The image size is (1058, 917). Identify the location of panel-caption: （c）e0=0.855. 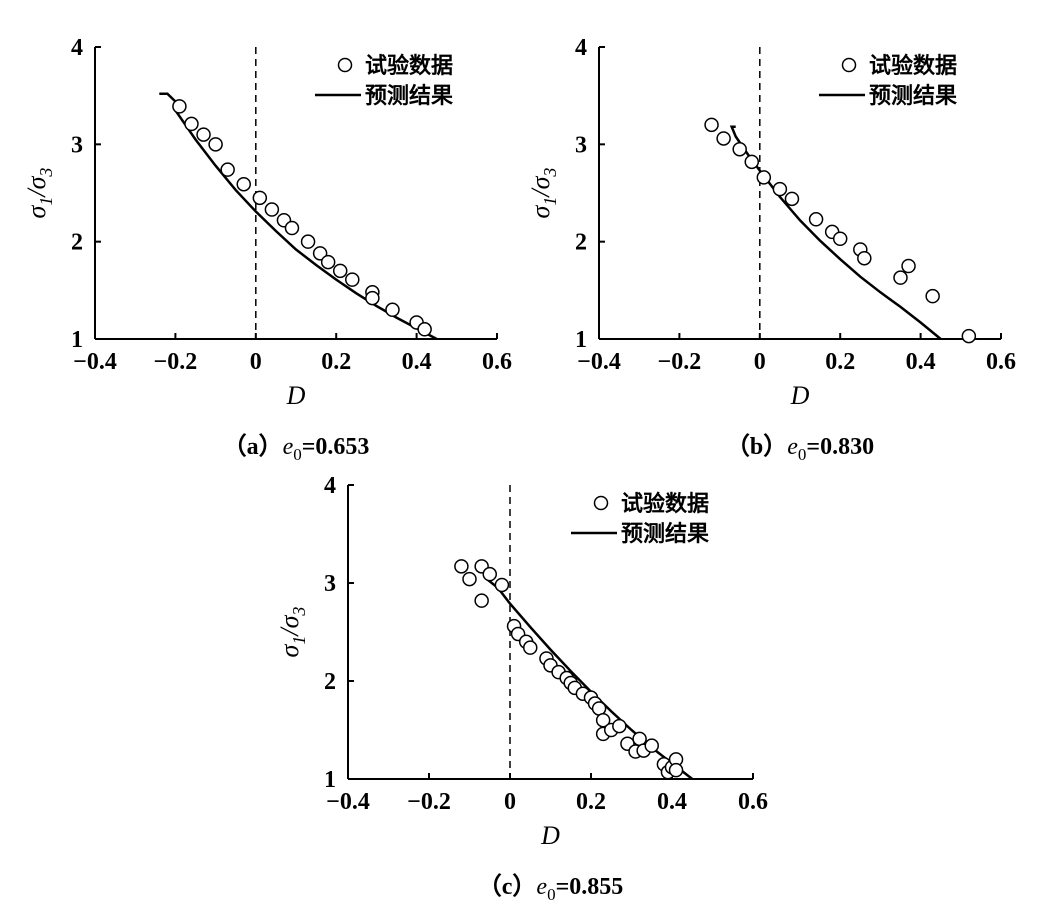
(551, 888).